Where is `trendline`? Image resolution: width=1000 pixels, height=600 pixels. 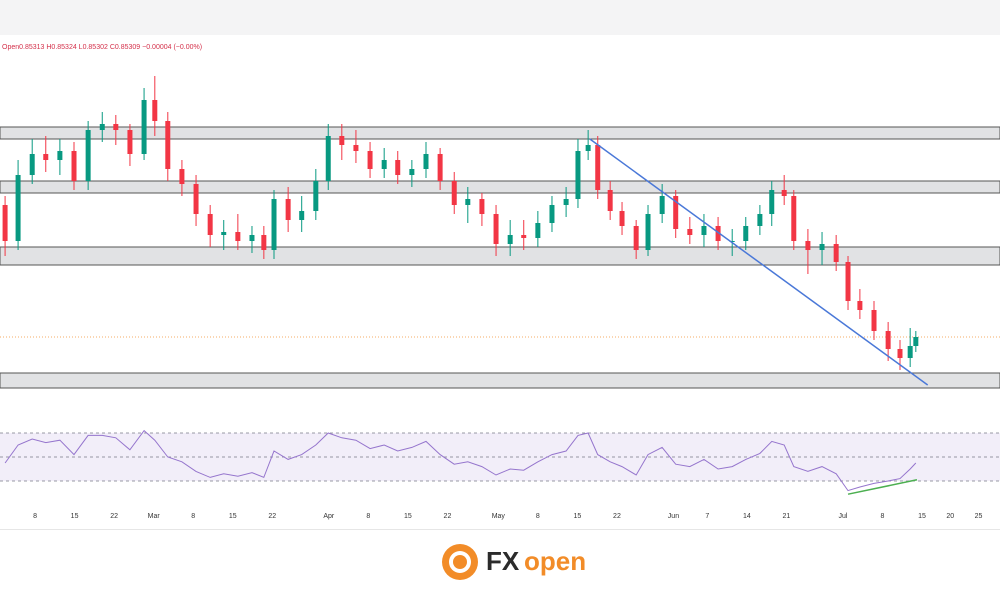
trendline is located at coordinates (759, 262).